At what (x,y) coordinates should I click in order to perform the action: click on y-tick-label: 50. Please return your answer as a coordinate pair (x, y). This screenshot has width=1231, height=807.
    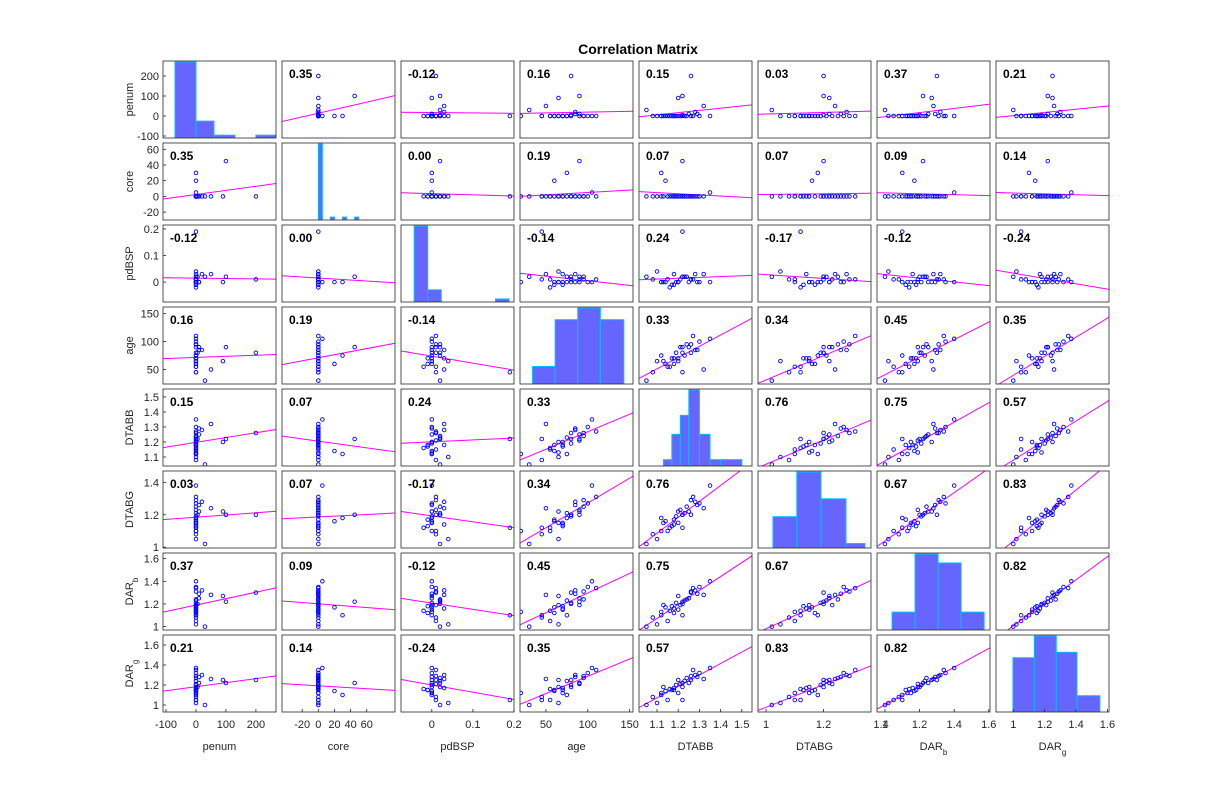
    Looking at the image, I should click on (153, 370).